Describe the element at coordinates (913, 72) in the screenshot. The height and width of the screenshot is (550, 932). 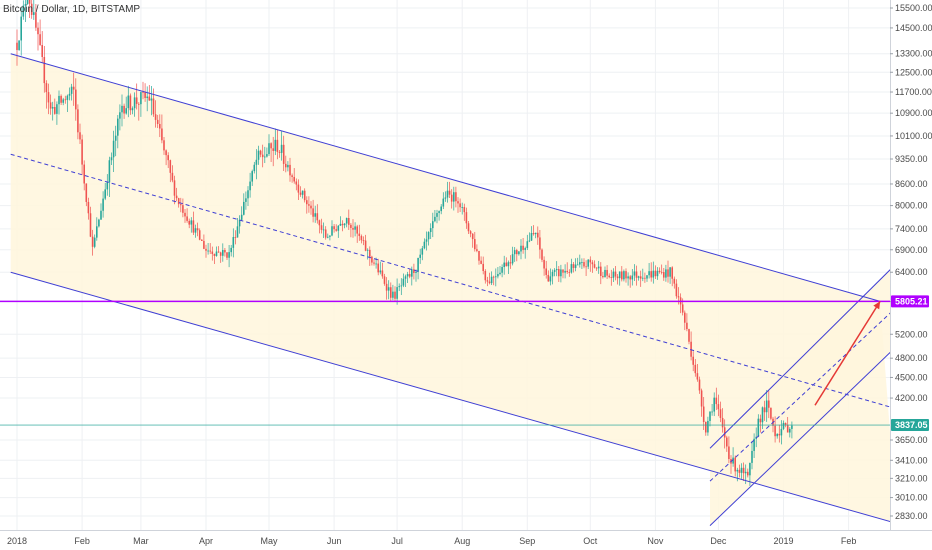
I see `y-tick-label: 12500.00` at that location.